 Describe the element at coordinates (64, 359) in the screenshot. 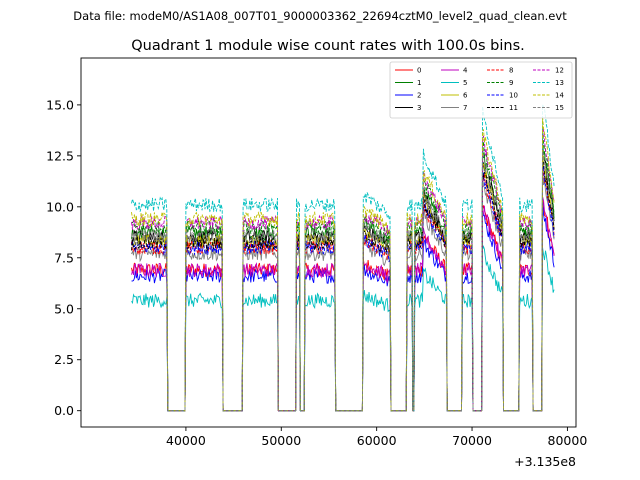

I see `y-tick-label: 2.5` at that location.